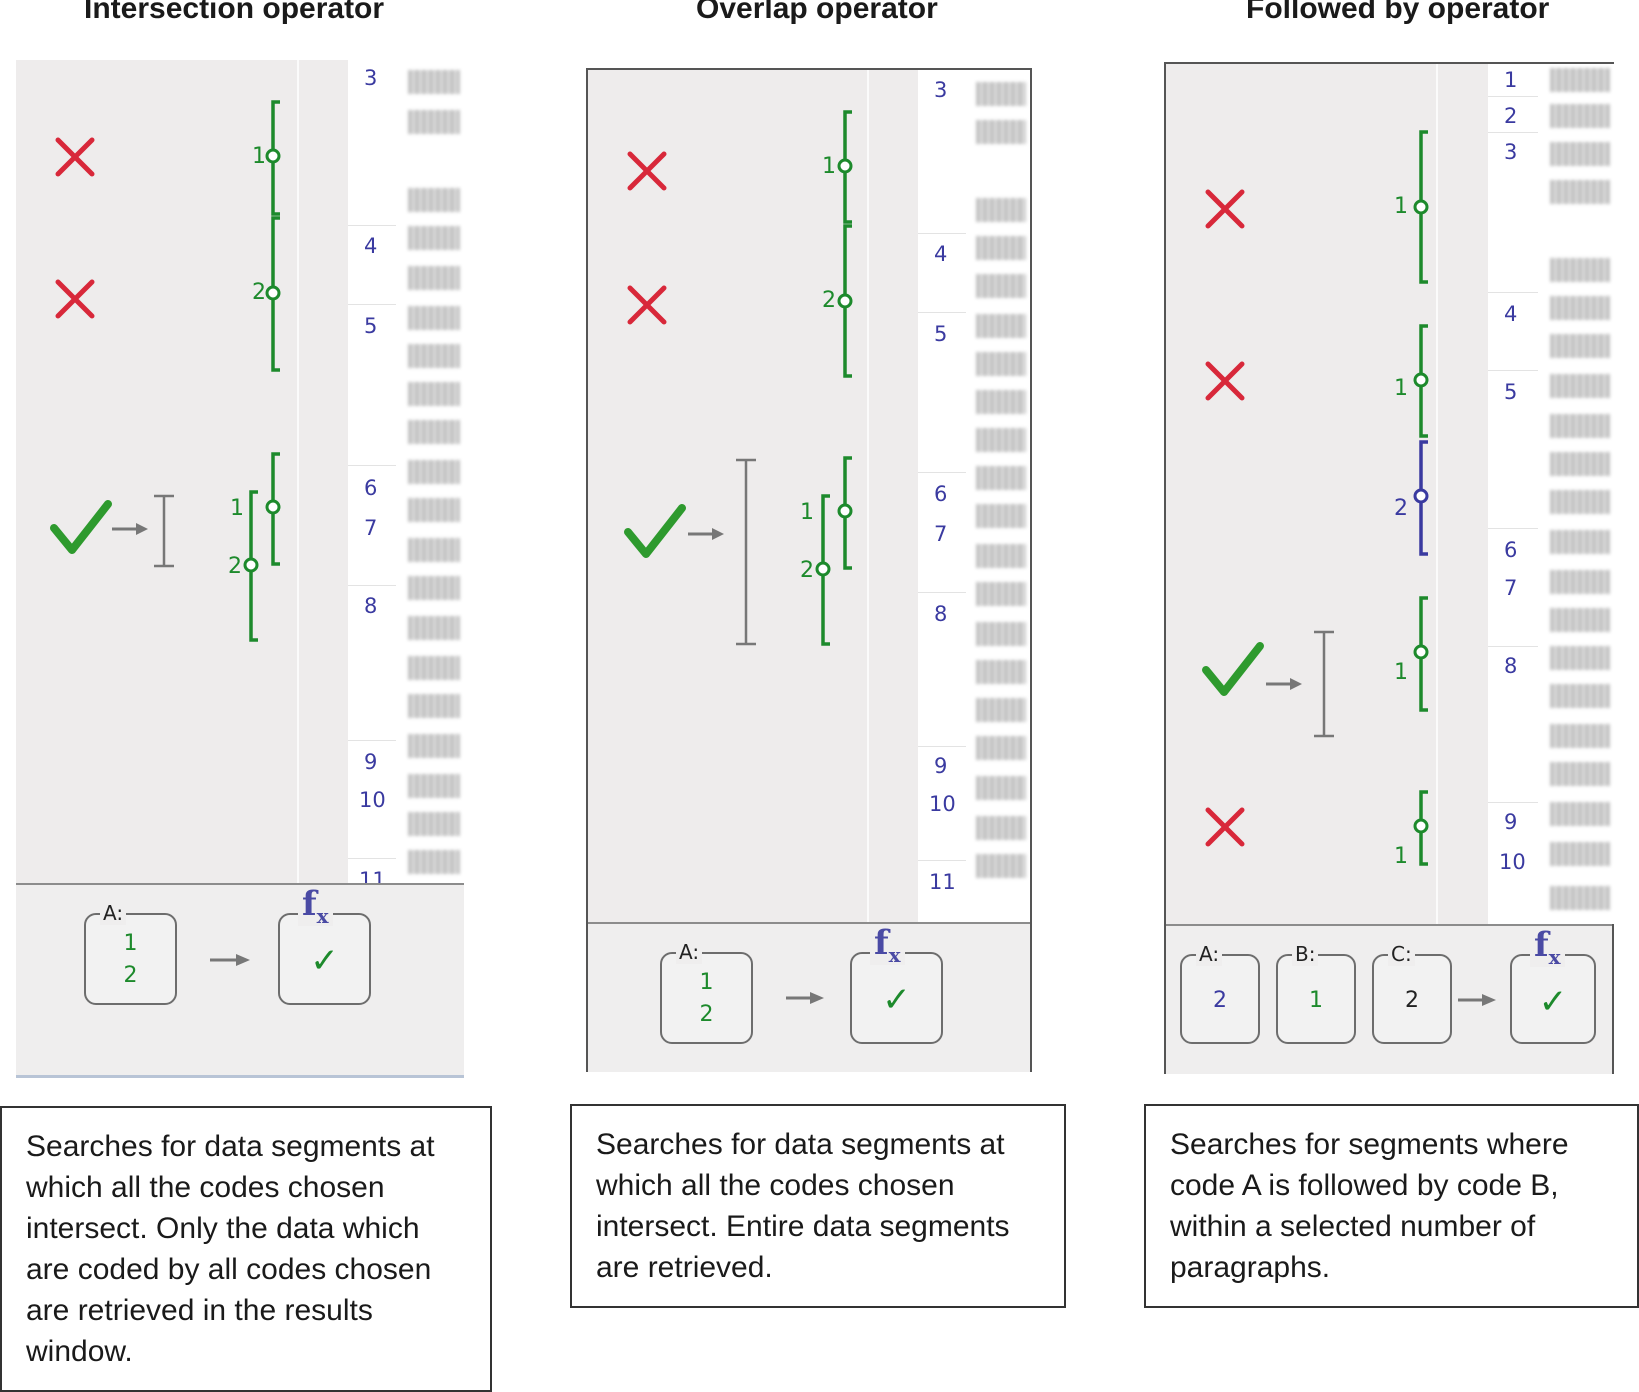  I want to click on code-label: 2, so click(1401, 508).